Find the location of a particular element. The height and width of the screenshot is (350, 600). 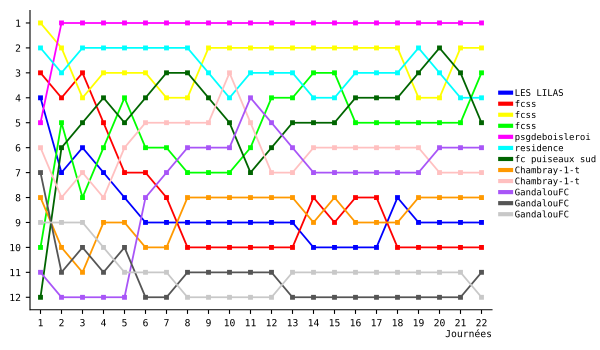

x-tick-label: 6 is located at coordinates (145, 322).